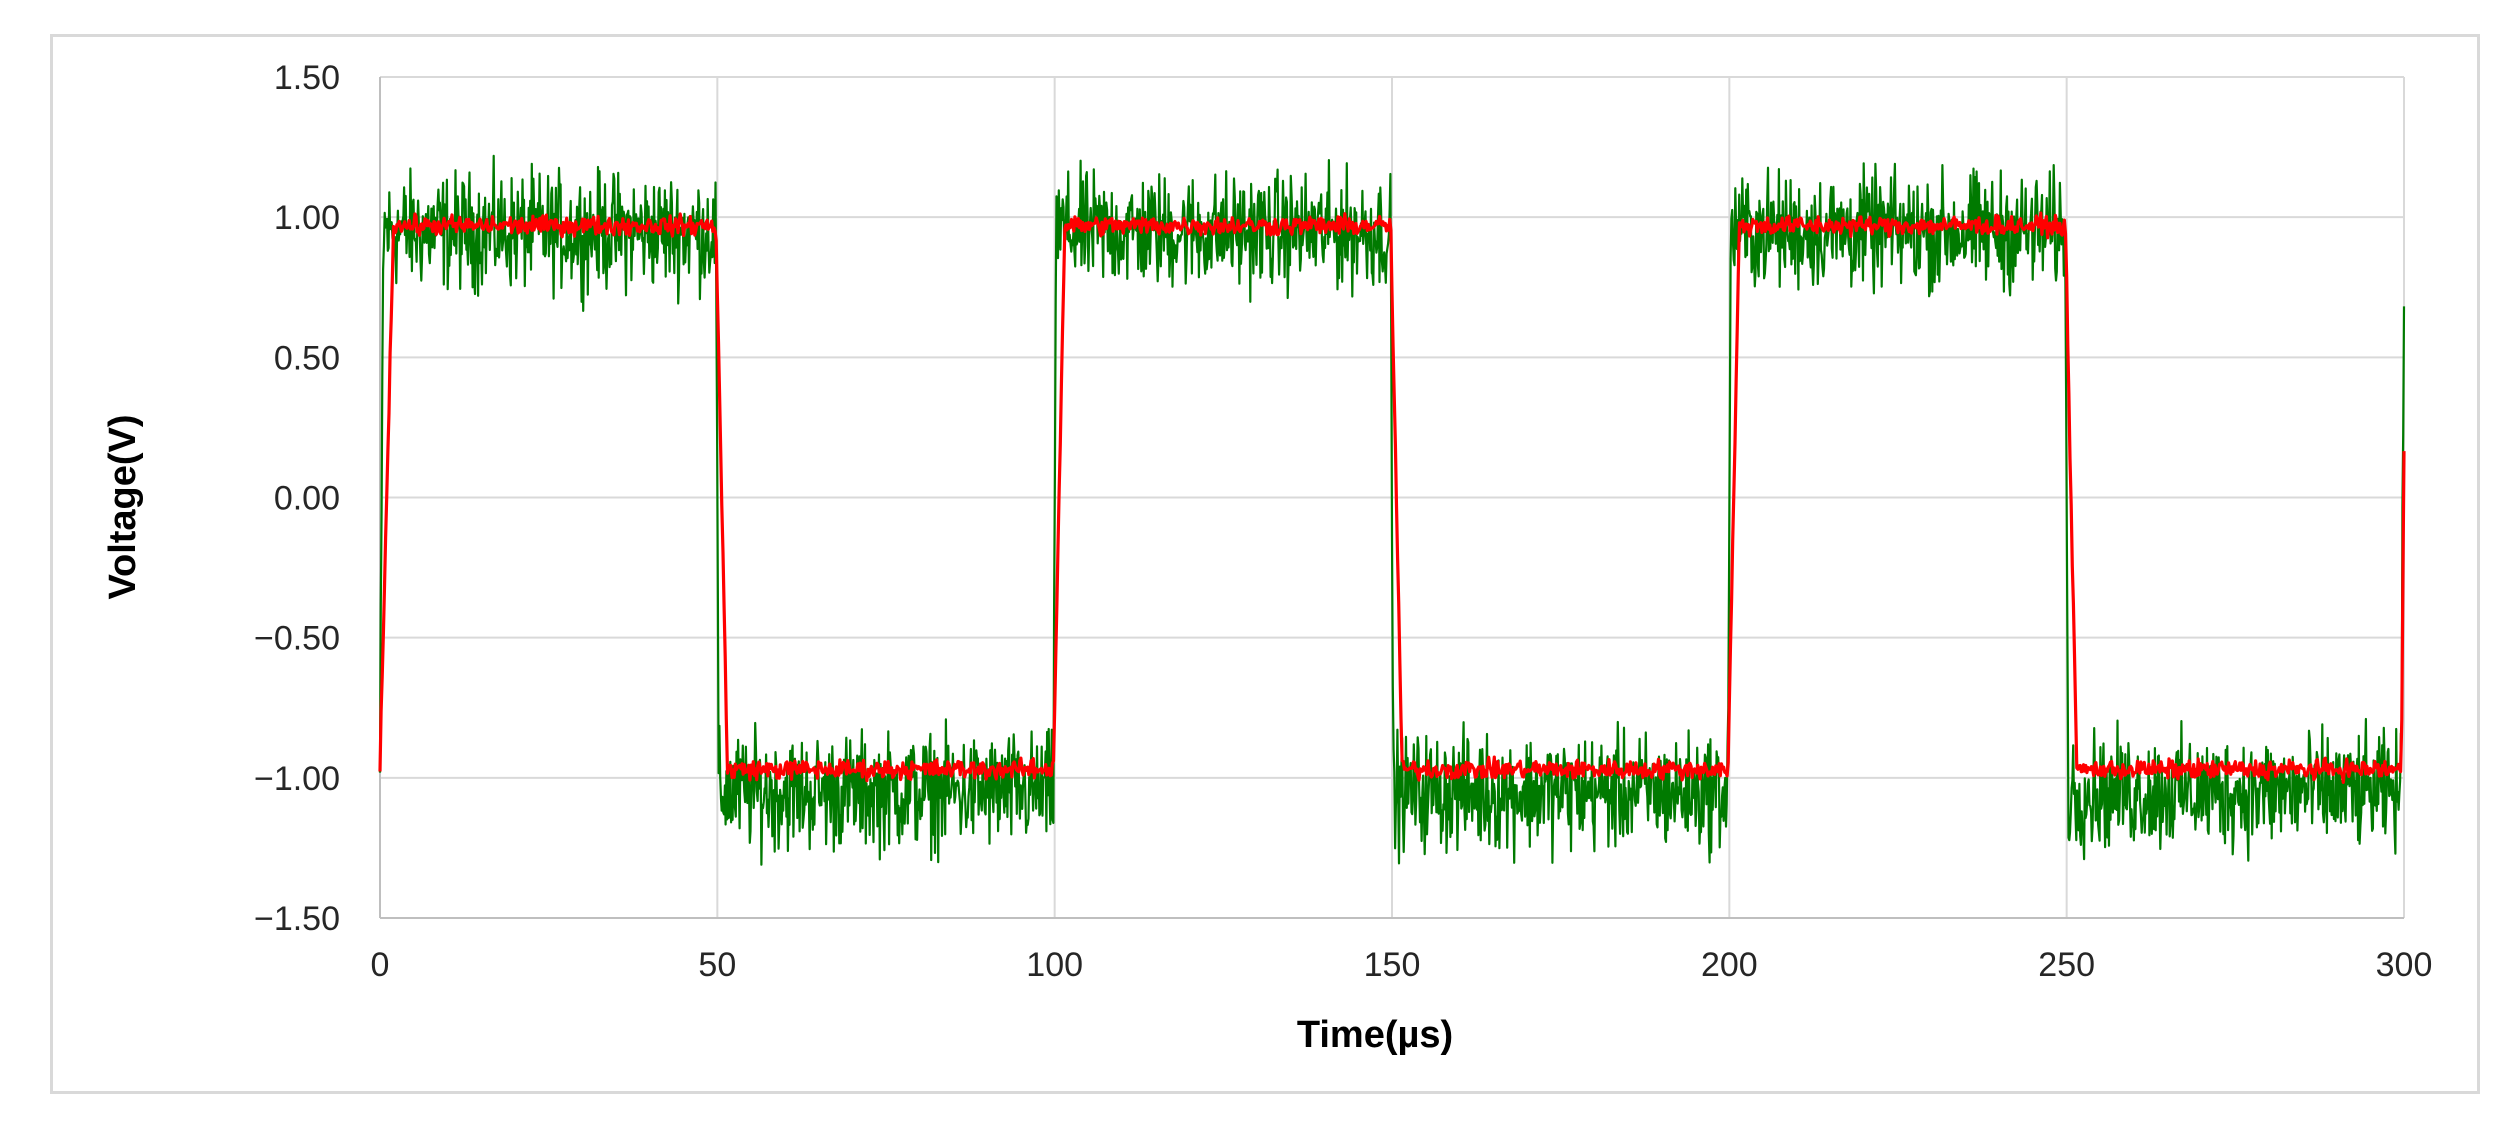 This screenshot has height=1121, width=2503. What do you see at coordinates (297, 779) in the screenshot?
I see `y-tick-label: −1.00` at bounding box center [297, 779].